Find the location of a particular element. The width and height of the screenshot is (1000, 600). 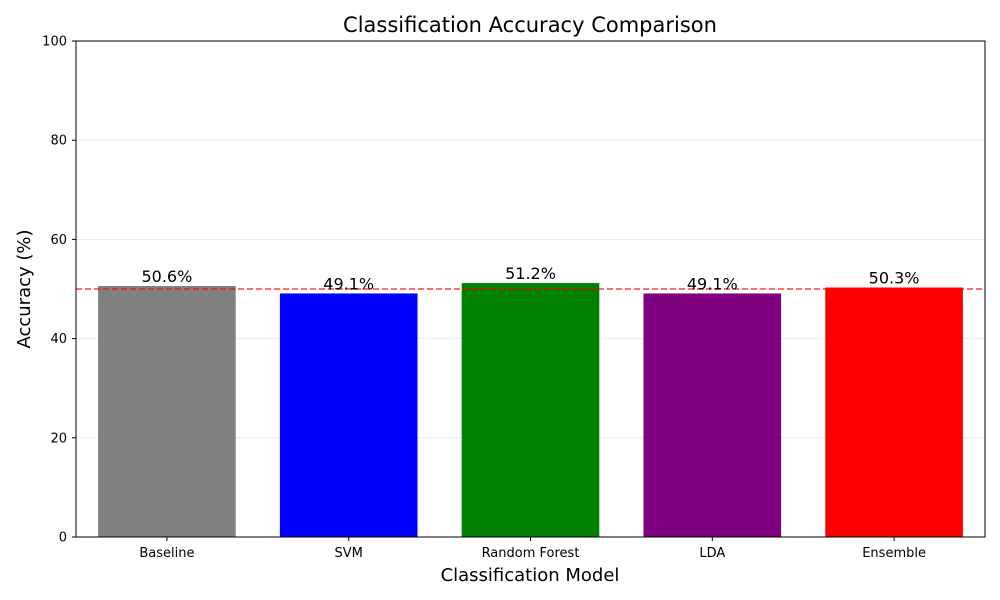

bar-value-label: 50.3% is located at coordinates (894, 278).